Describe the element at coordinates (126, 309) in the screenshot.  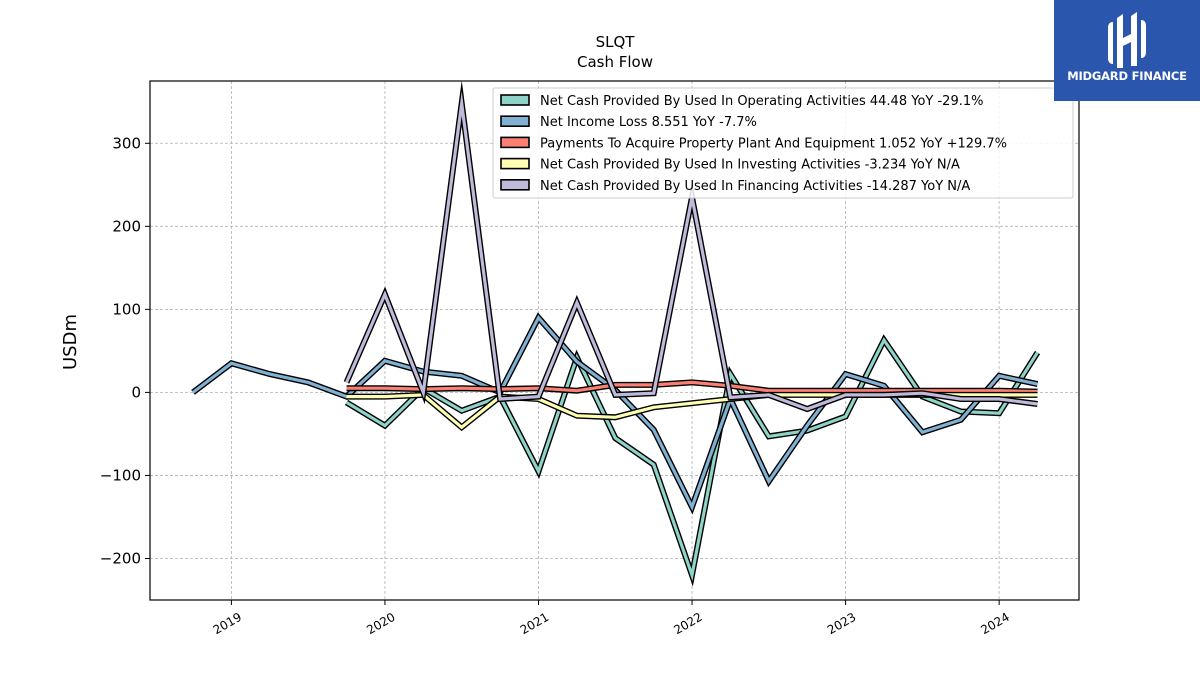
I see `y-tick-label: 100` at that location.